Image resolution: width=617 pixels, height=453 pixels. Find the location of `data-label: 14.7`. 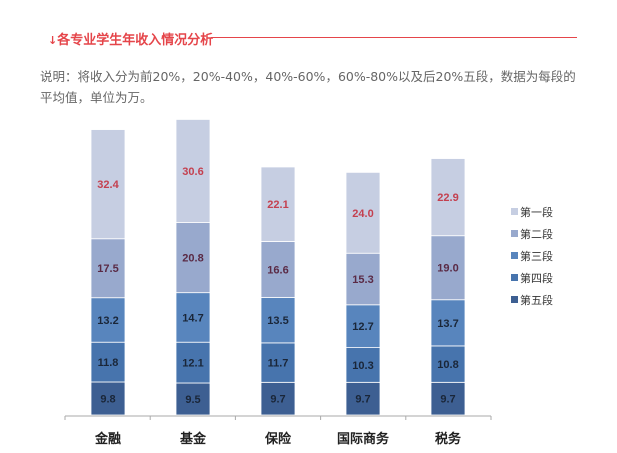

data-label: 14.7 is located at coordinates (192, 318).